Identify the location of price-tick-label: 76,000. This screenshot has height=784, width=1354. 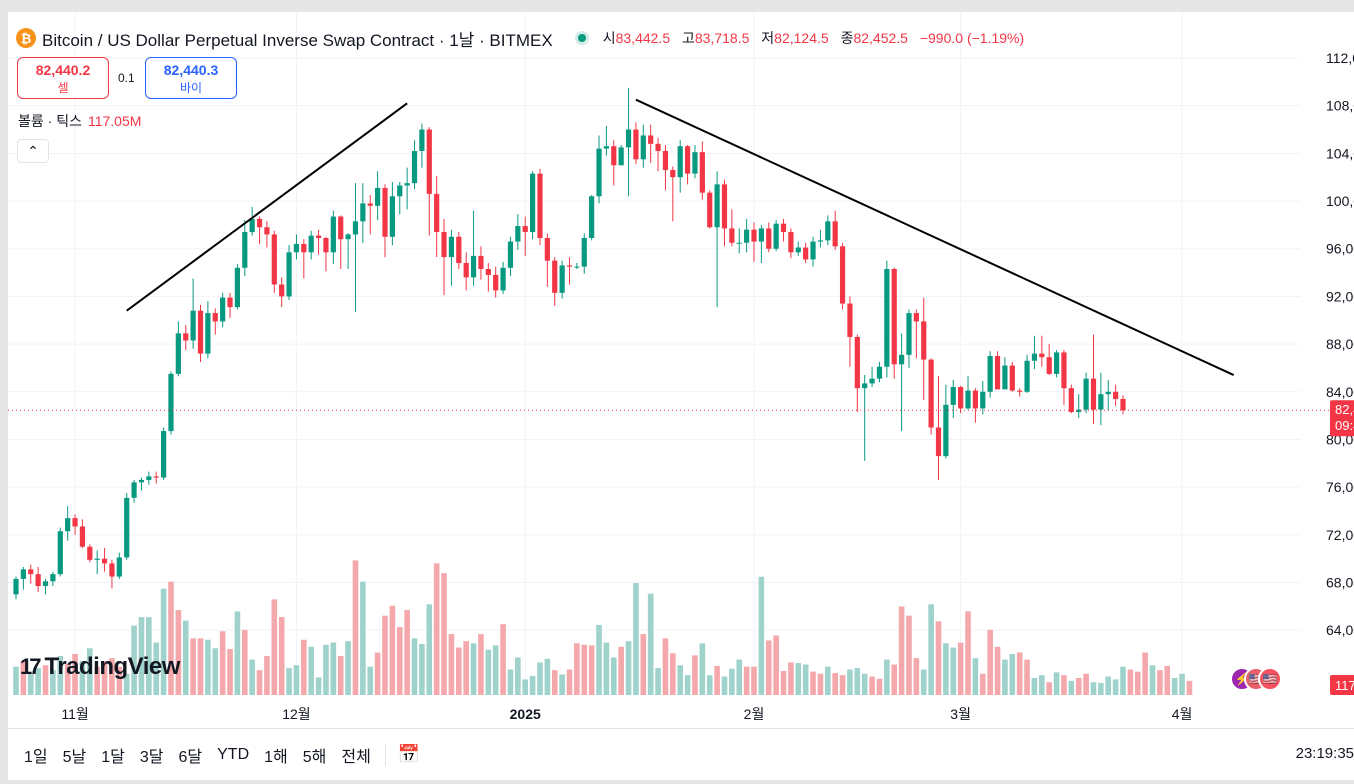
(1340, 487).